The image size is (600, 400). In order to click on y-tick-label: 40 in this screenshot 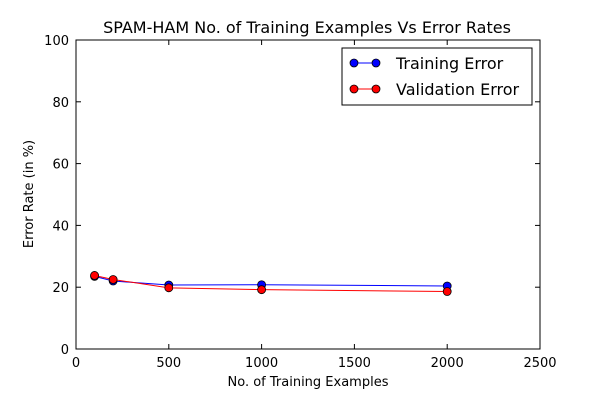, I will do `click(60, 226)`.